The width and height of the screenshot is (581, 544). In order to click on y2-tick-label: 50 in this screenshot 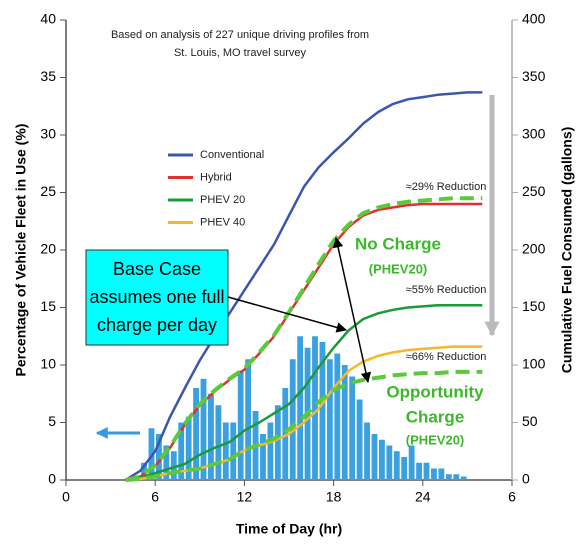, I will do `click(530, 421)`.